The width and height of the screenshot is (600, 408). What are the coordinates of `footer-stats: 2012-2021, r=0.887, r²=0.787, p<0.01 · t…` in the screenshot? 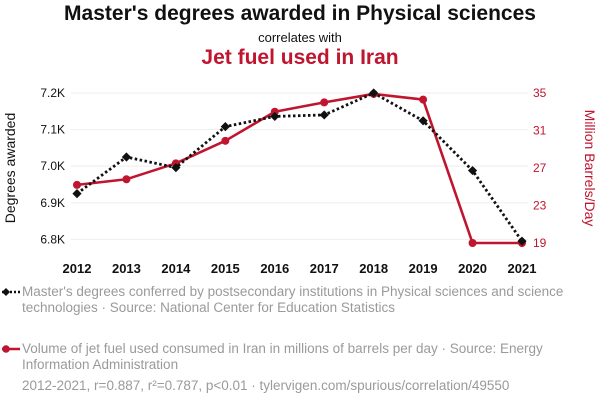 It's located at (266, 385).